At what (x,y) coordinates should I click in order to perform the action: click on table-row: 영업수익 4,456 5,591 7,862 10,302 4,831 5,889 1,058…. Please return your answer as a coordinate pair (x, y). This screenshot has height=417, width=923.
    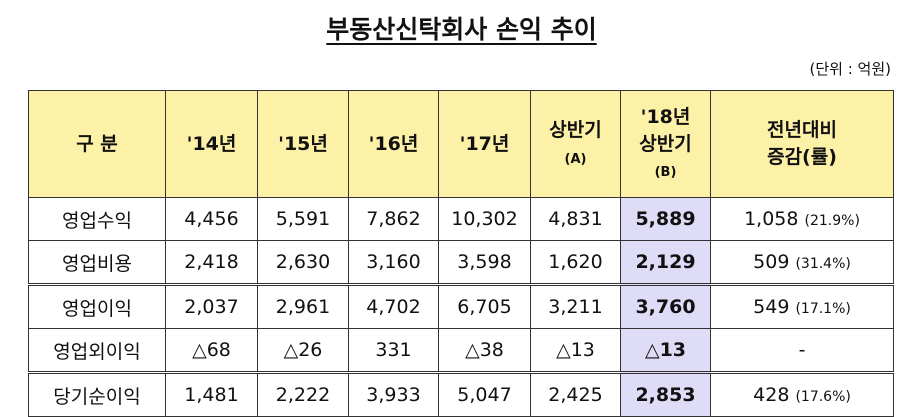
    Looking at the image, I should click on (461, 219).